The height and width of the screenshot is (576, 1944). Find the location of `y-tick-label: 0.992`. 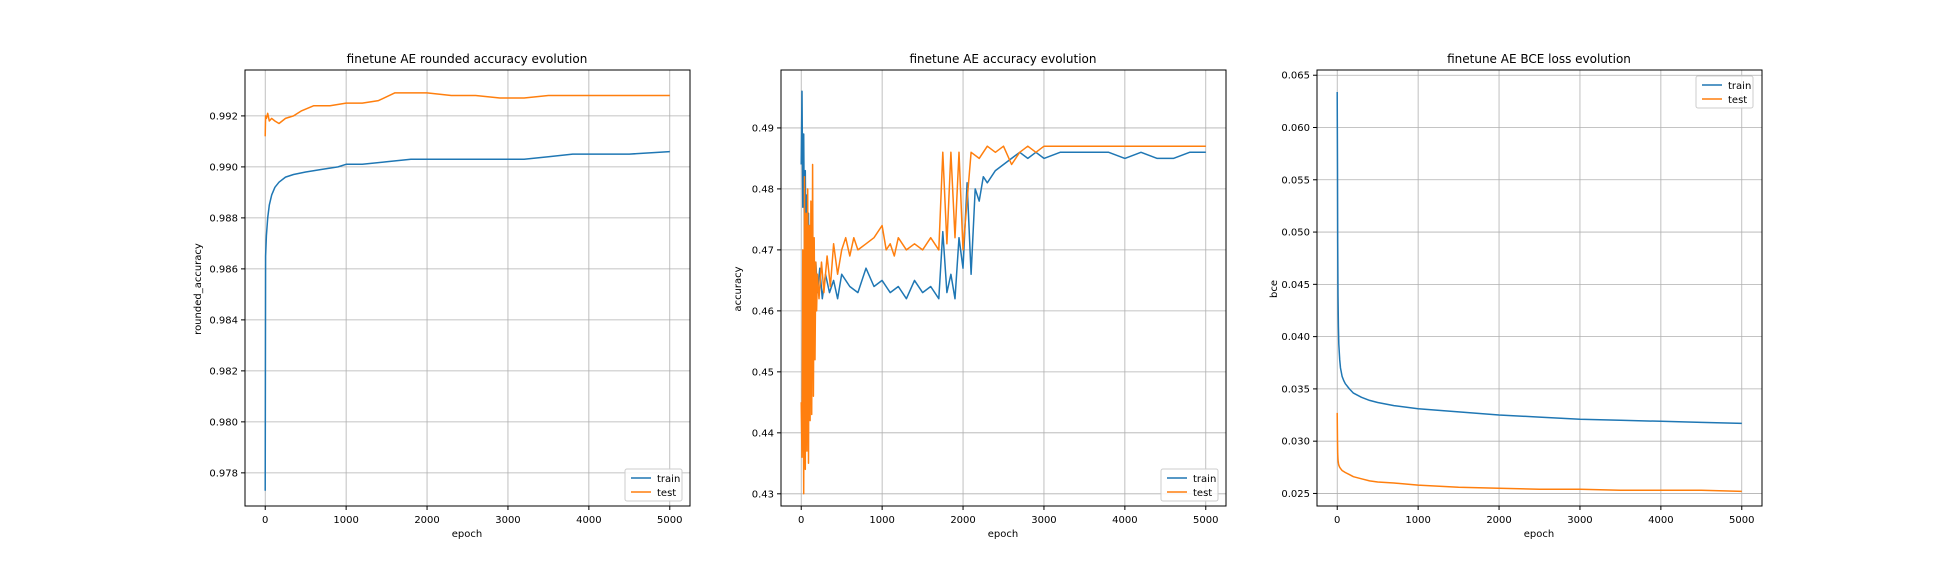

y-tick-label: 0.992 is located at coordinates (223, 116).